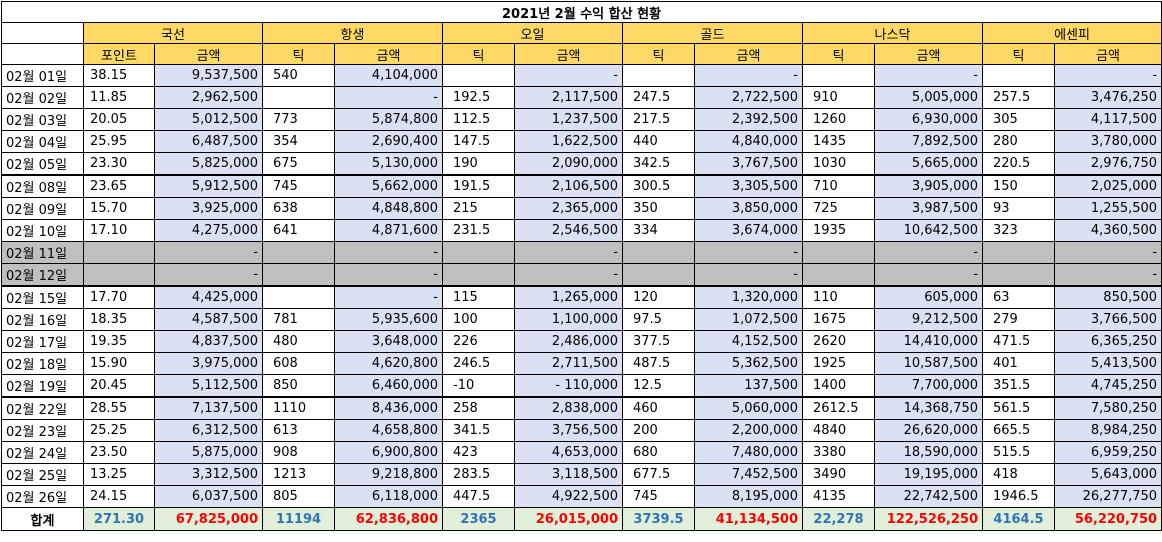 The height and width of the screenshot is (542, 1162). I want to click on amount-cell: 5,362,500, so click(748, 363).